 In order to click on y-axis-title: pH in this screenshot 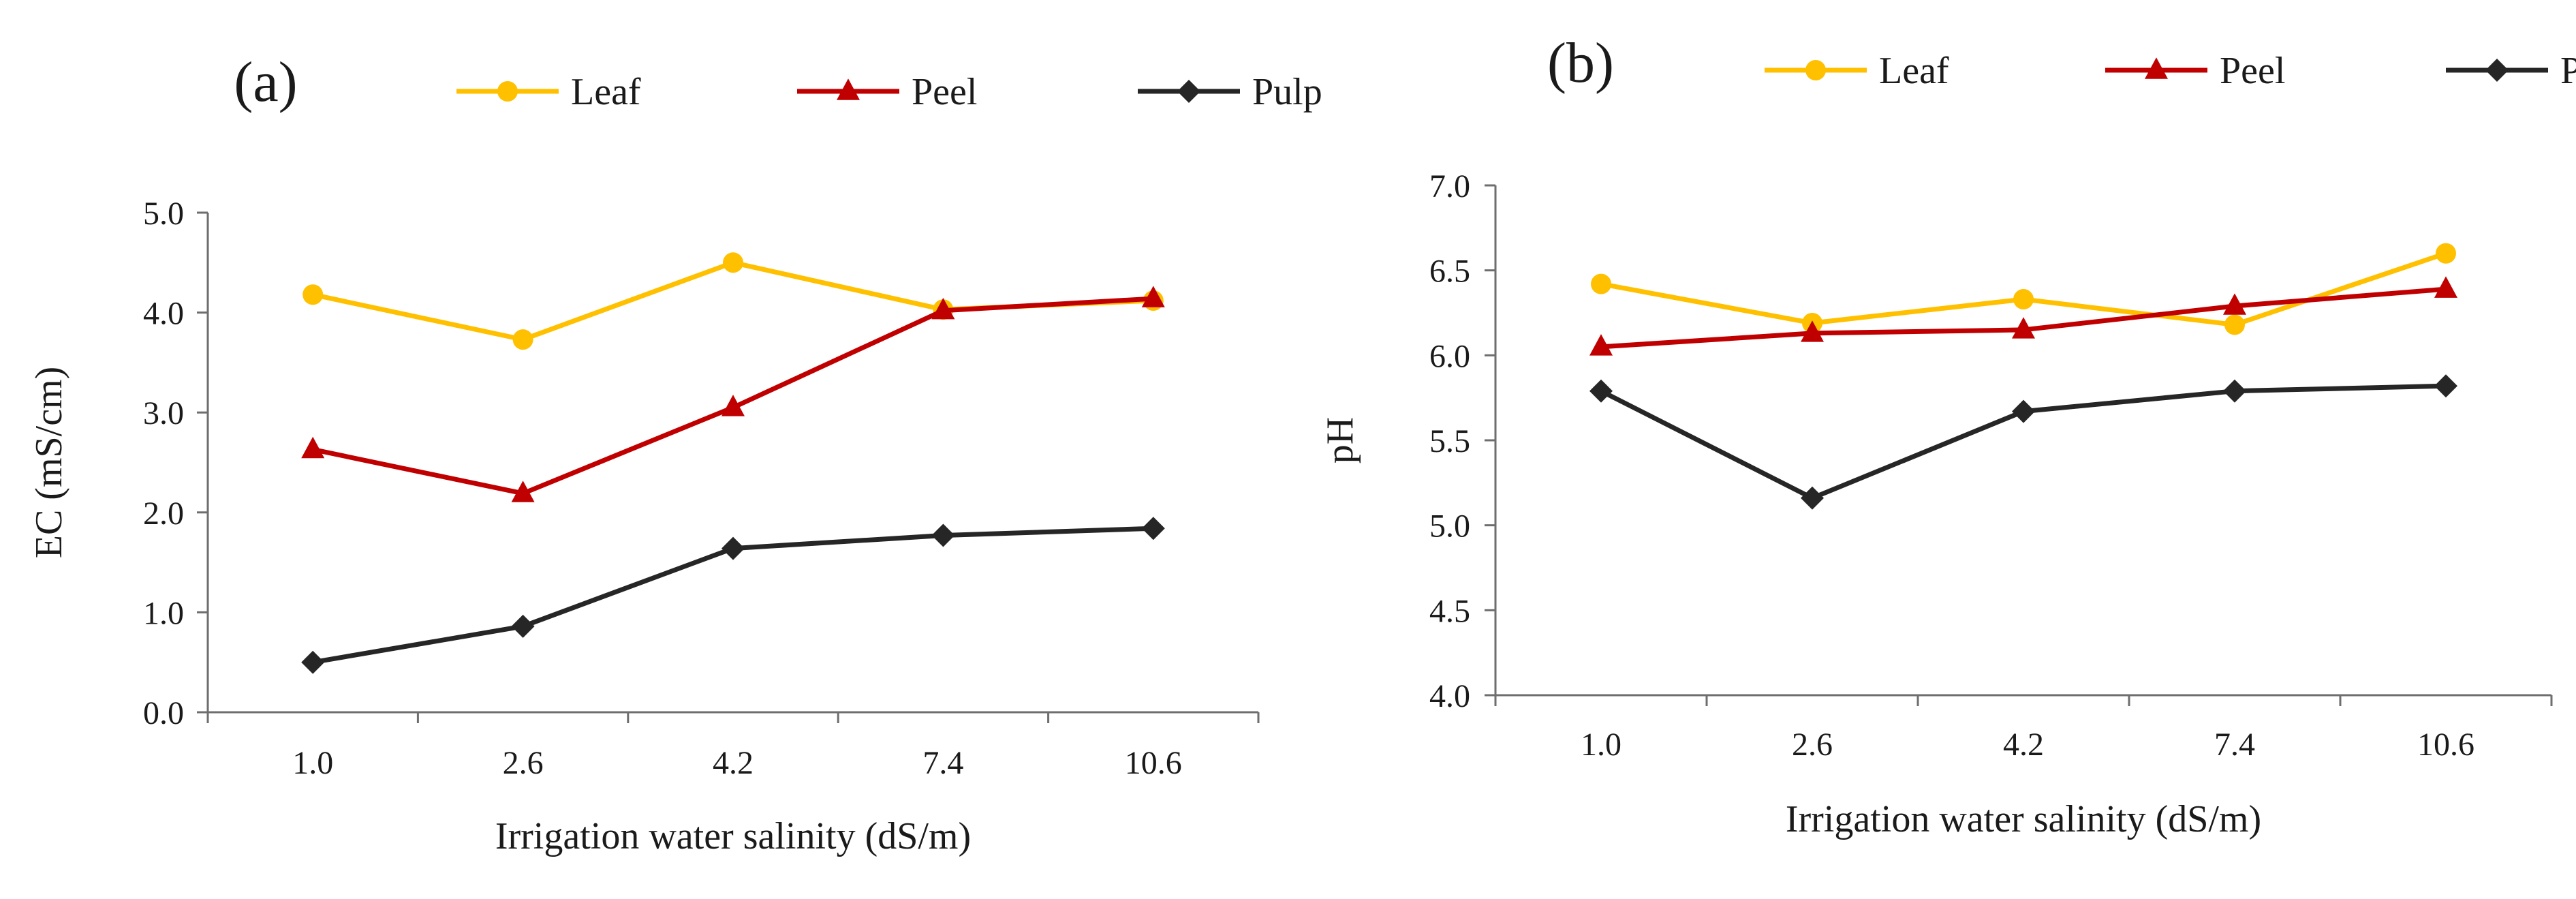, I will do `click(1340, 440)`.